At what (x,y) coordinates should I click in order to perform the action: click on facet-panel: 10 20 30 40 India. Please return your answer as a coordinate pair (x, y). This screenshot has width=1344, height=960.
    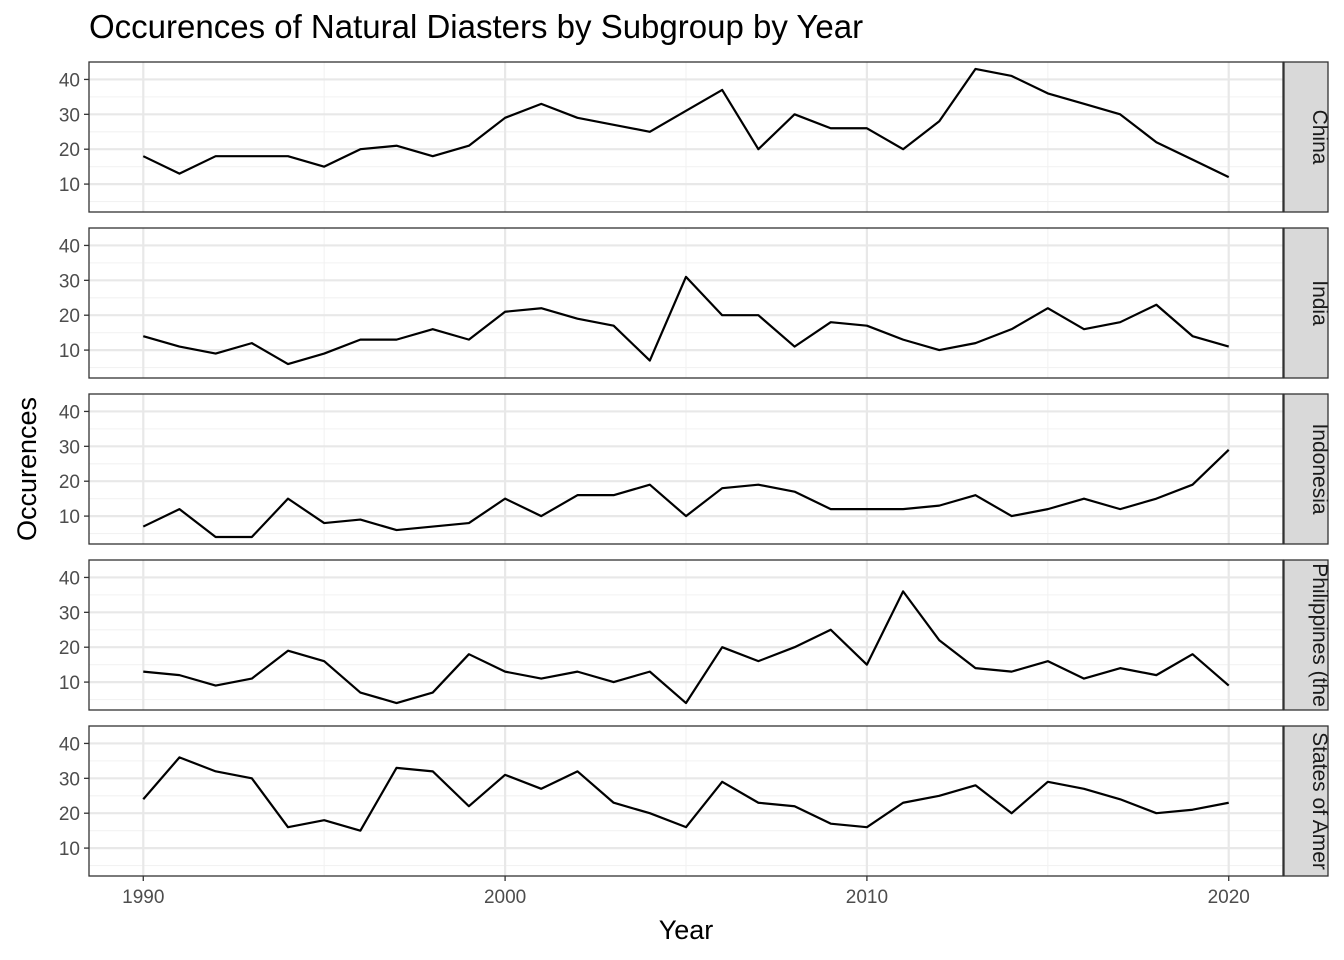
    Looking at the image, I should click on (695, 303).